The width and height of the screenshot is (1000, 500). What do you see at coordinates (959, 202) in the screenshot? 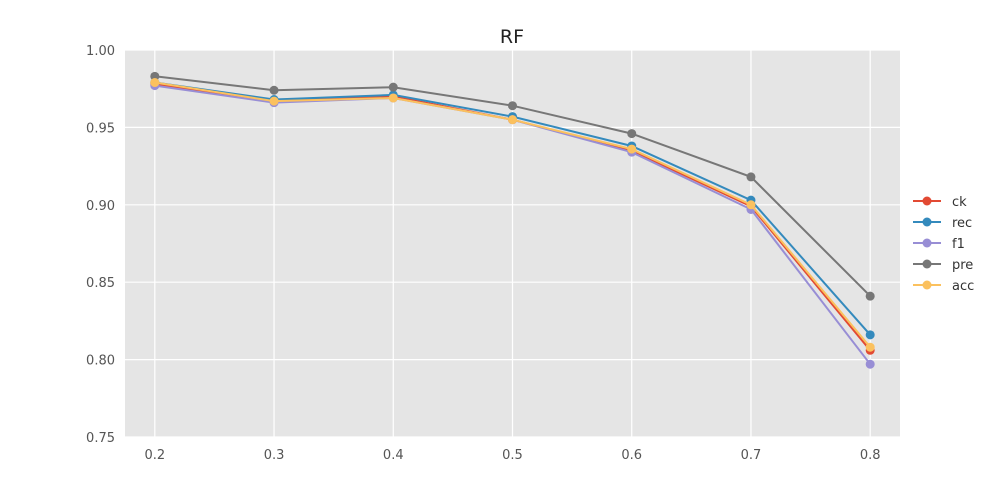
I see `legend-label-ck: ck` at bounding box center [959, 202].